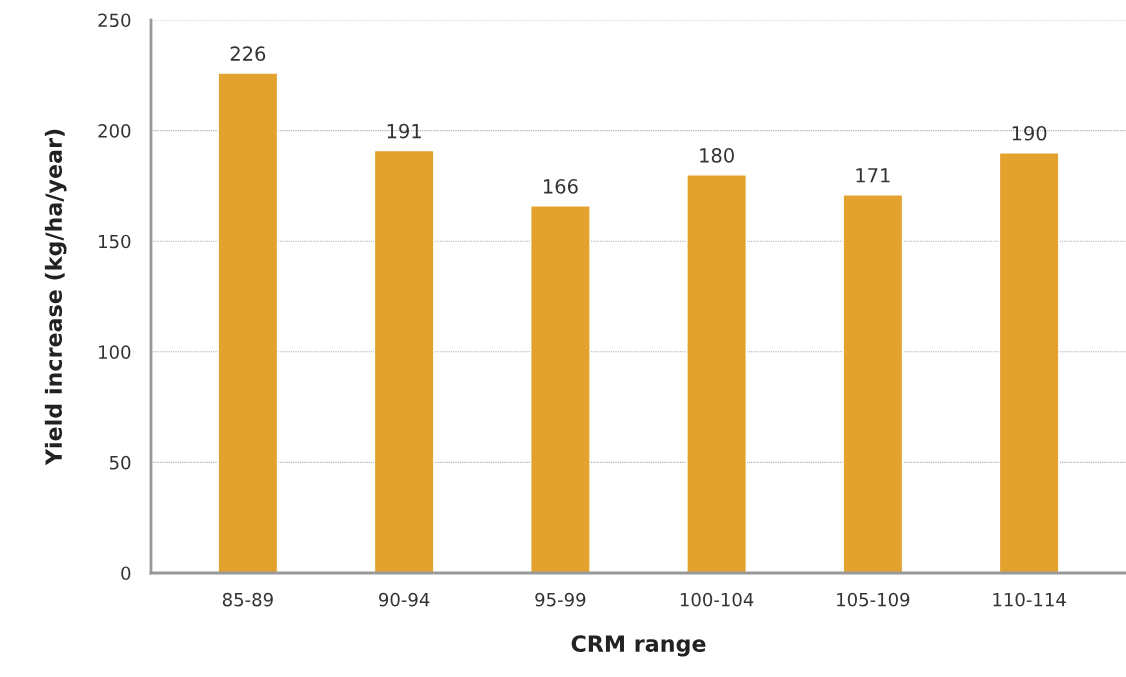 The height and width of the screenshot is (677, 1126). What do you see at coordinates (717, 599) in the screenshot?
I see `x-tick-label: 100-104` at bounding box center [717, 599].